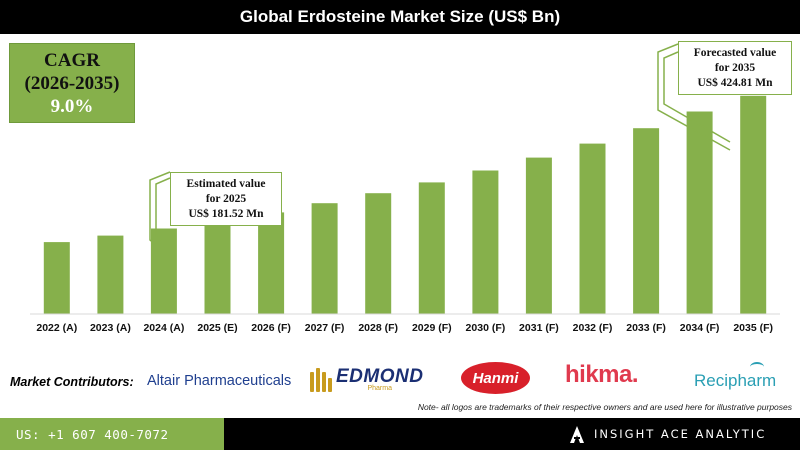 The height and width of the screenshot is (450, 800). I want to click on edmond-logo: EDMOND Pharma, so click(372, 379).